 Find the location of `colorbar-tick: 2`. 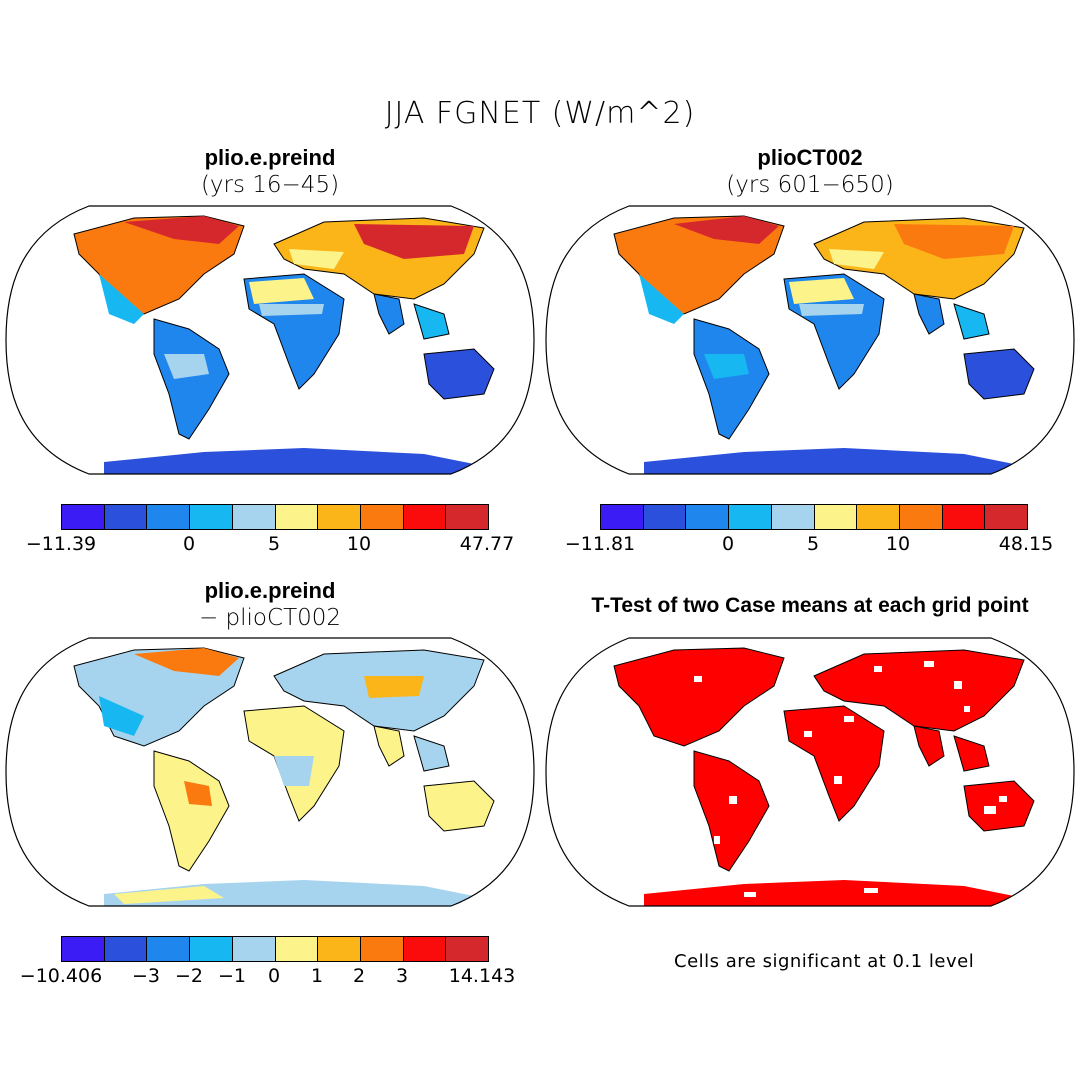

colorbar-tick: 2 is located at coordinates (359, 976).